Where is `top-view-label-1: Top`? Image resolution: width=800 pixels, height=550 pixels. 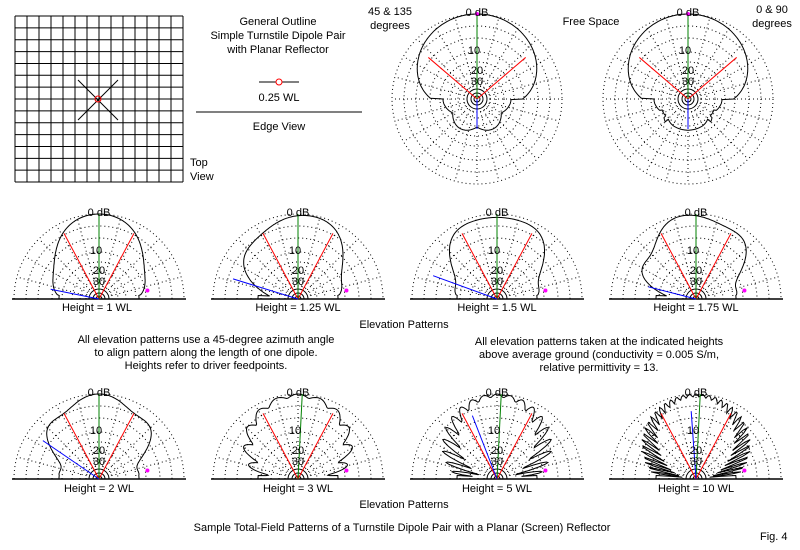 top-view-label-1: Top is located at coordinates (199, 163).